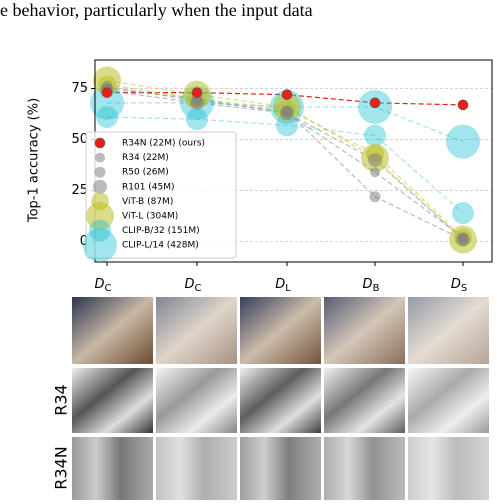  I want to click on legend-label: CLIP-B/32 (151M), so click(161, 231).